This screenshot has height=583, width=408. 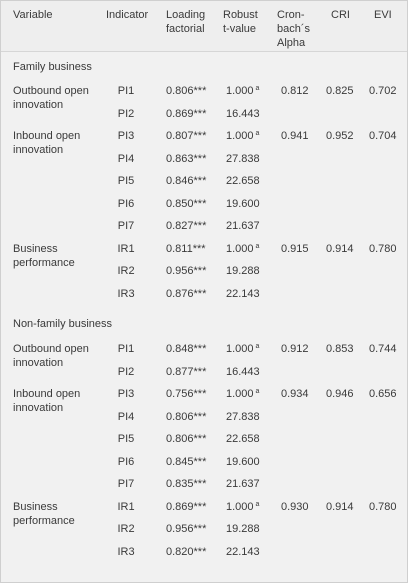 What do you see at coordinates (295, 136) in the screenshot?
I see `cronbach-alpha-cell: 0.941` at bounding box center [295, 136].